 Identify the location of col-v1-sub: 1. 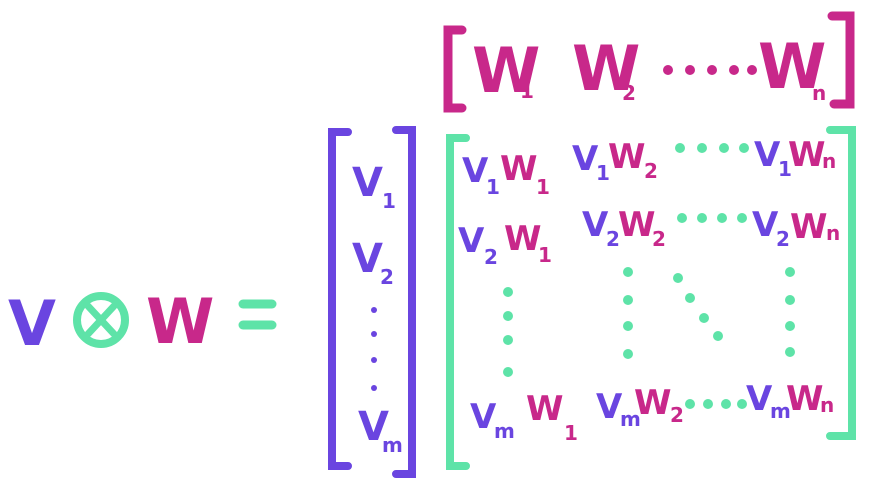
(389, 201).